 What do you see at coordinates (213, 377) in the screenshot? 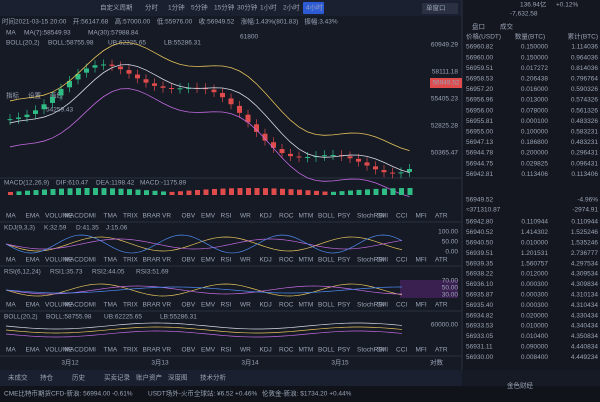
I see `bottom-tab: 技术分析` at bounding box center [213, 377].